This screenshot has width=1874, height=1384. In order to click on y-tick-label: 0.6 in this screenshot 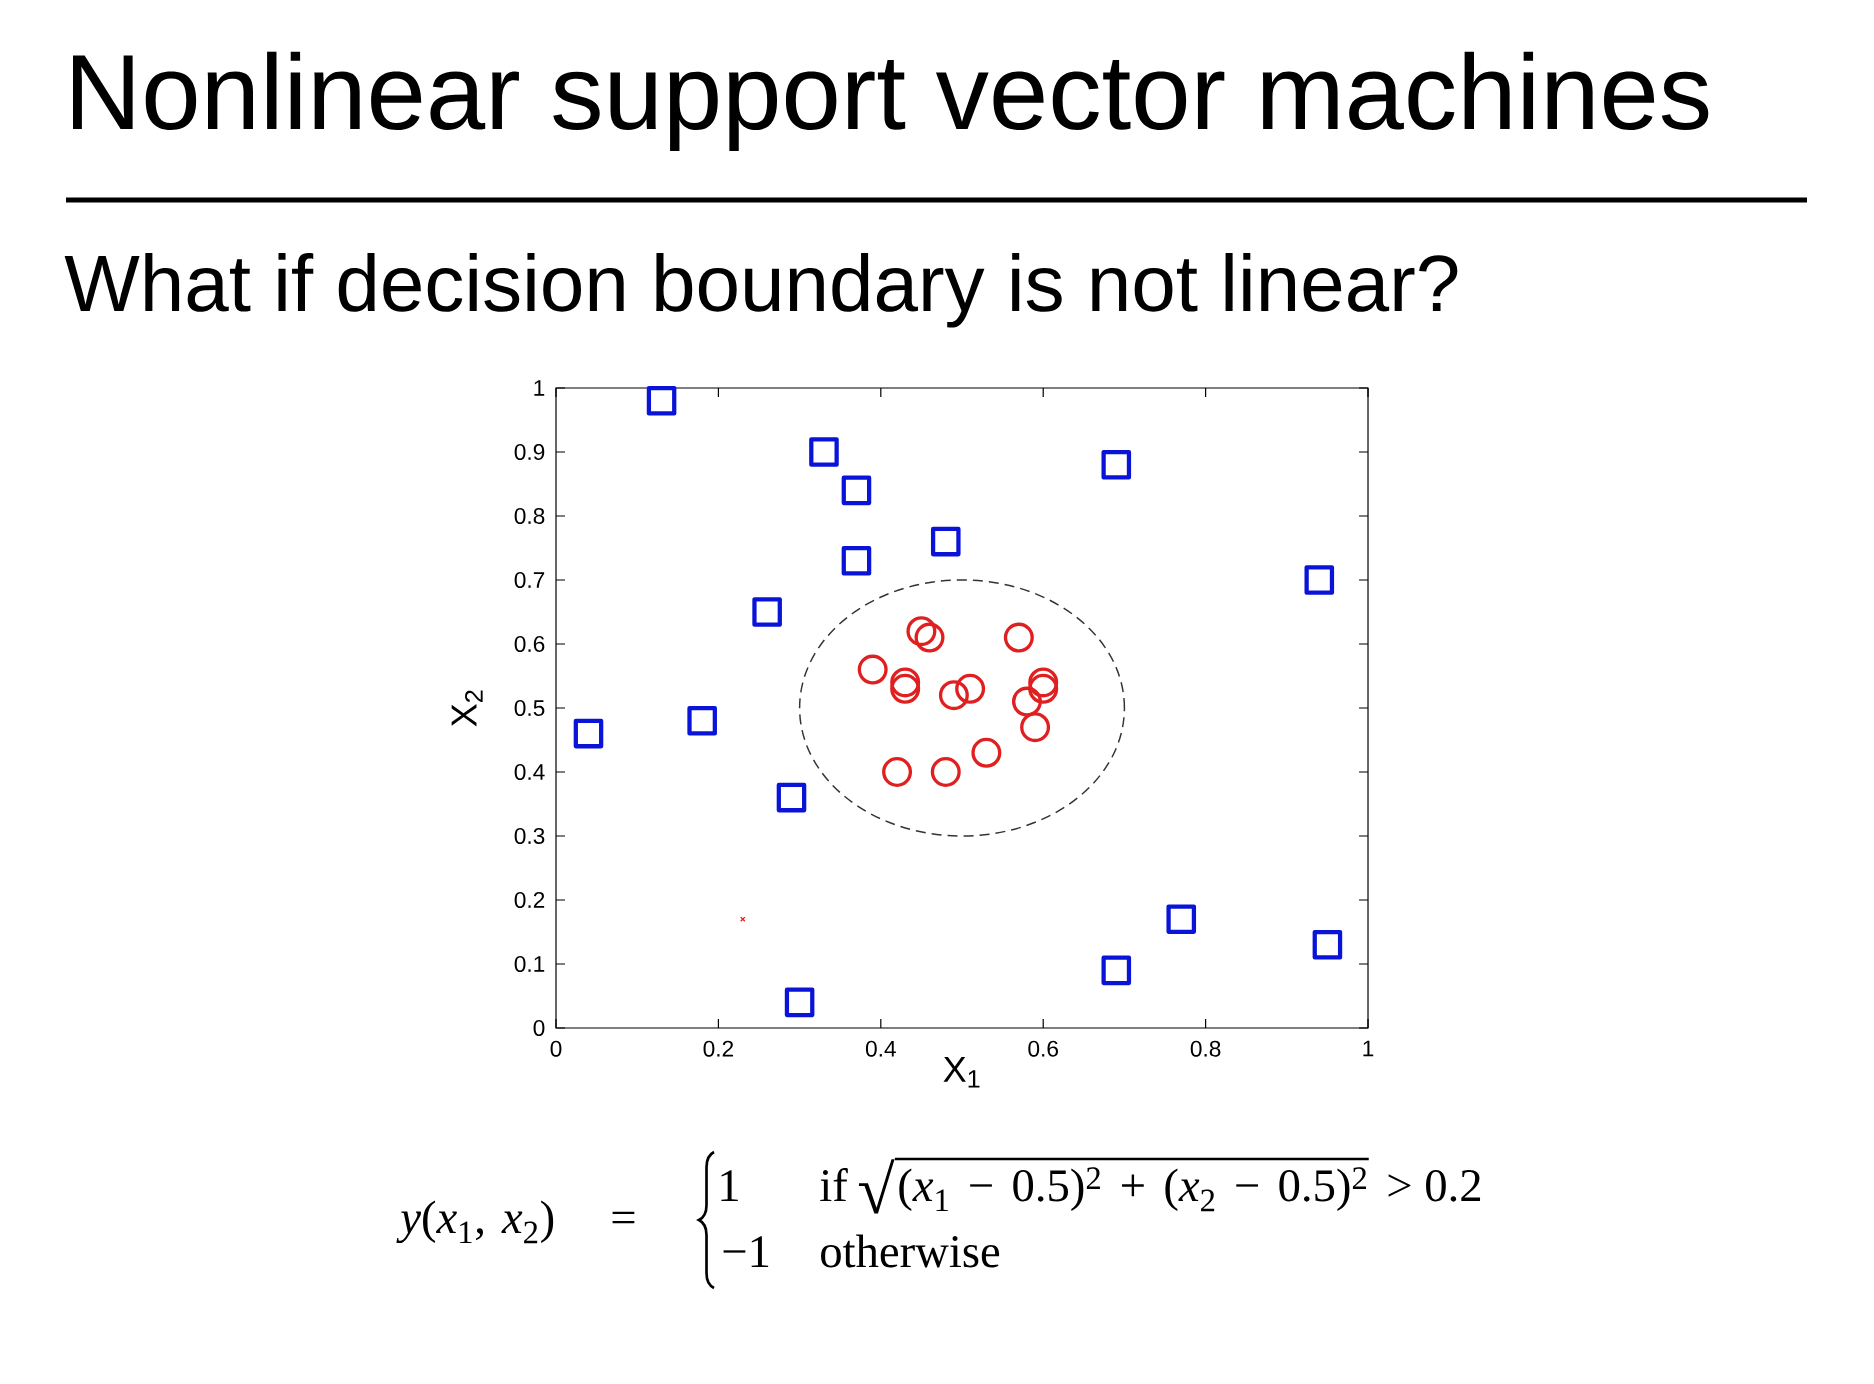, I will do `click(529, 644)`.